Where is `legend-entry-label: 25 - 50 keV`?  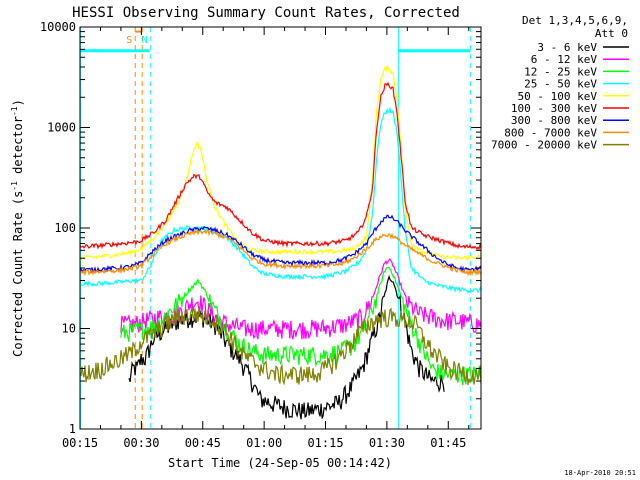 legend-entry-label: 25 - 50 keV is located at coordinates (560, 84).